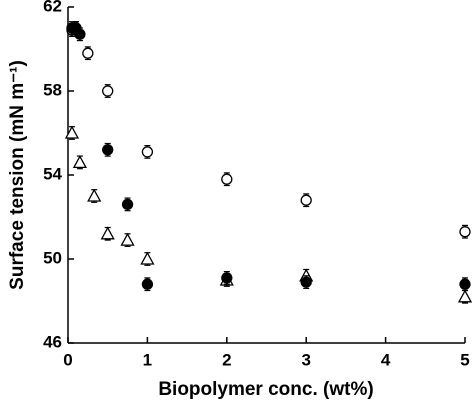  I want to click on y-tick-label: 62, so click(52, 7).